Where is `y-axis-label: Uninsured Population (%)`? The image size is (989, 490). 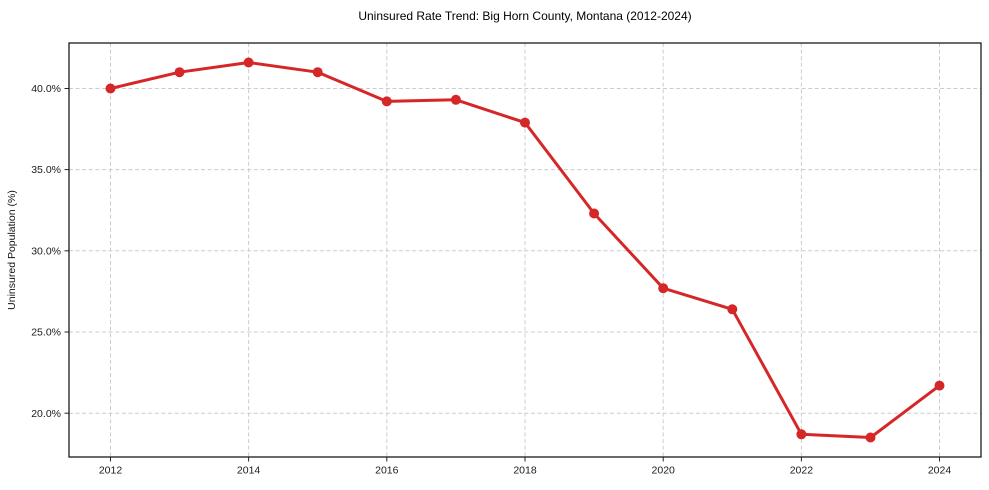 y-axis-label: Uninsured Population (%) is located at coordinates (12, 250).